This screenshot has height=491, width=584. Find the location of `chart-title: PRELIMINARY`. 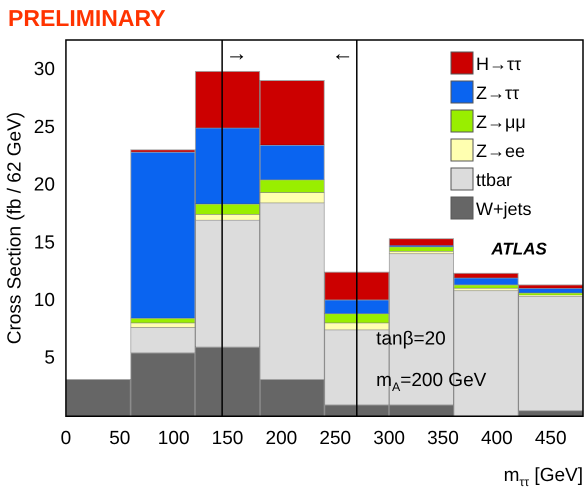

chart-title: PRELIMINARY is located at coordinates (87, 18).